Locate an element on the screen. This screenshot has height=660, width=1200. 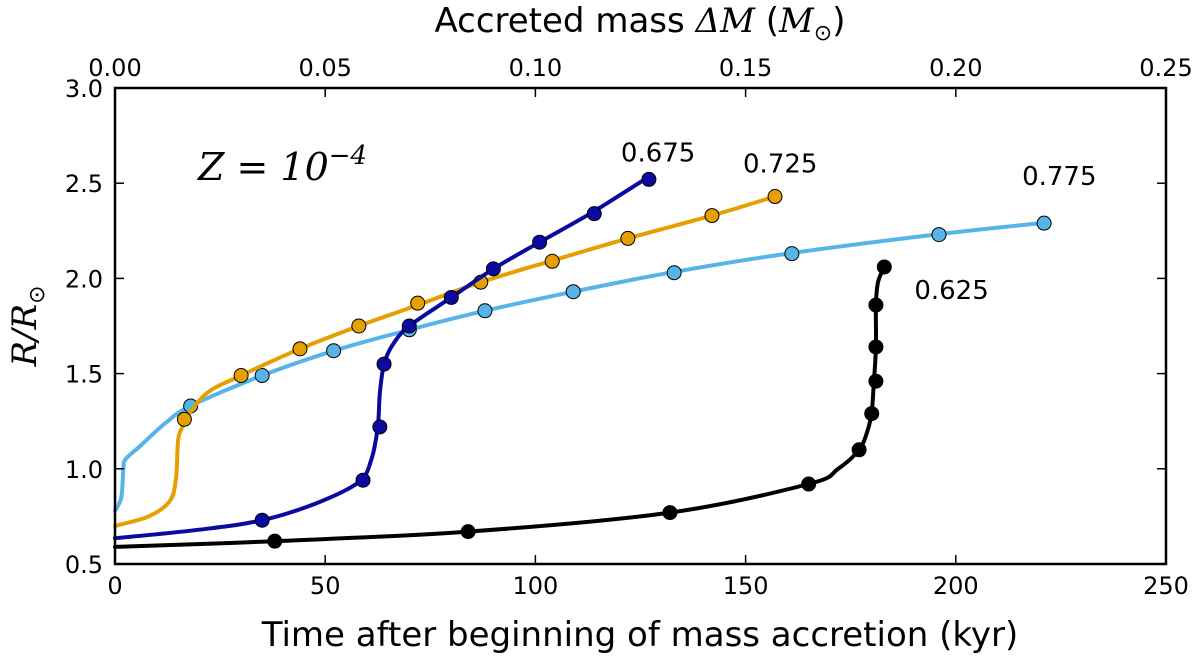
x-tick-label: 100 is located at coordinates (535, 586).